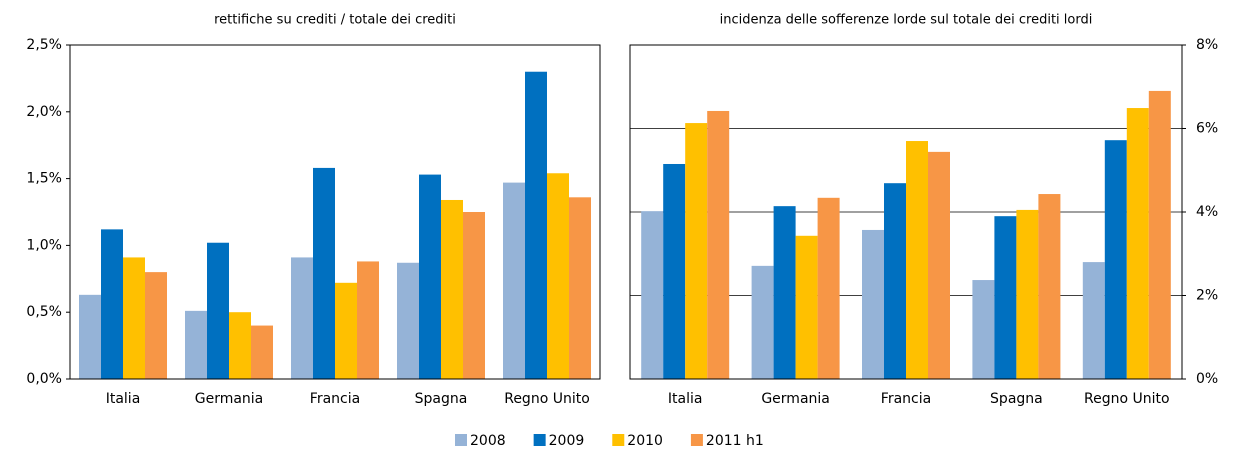  I want to click on y-tick-label: 6%, so click(1207, 129).